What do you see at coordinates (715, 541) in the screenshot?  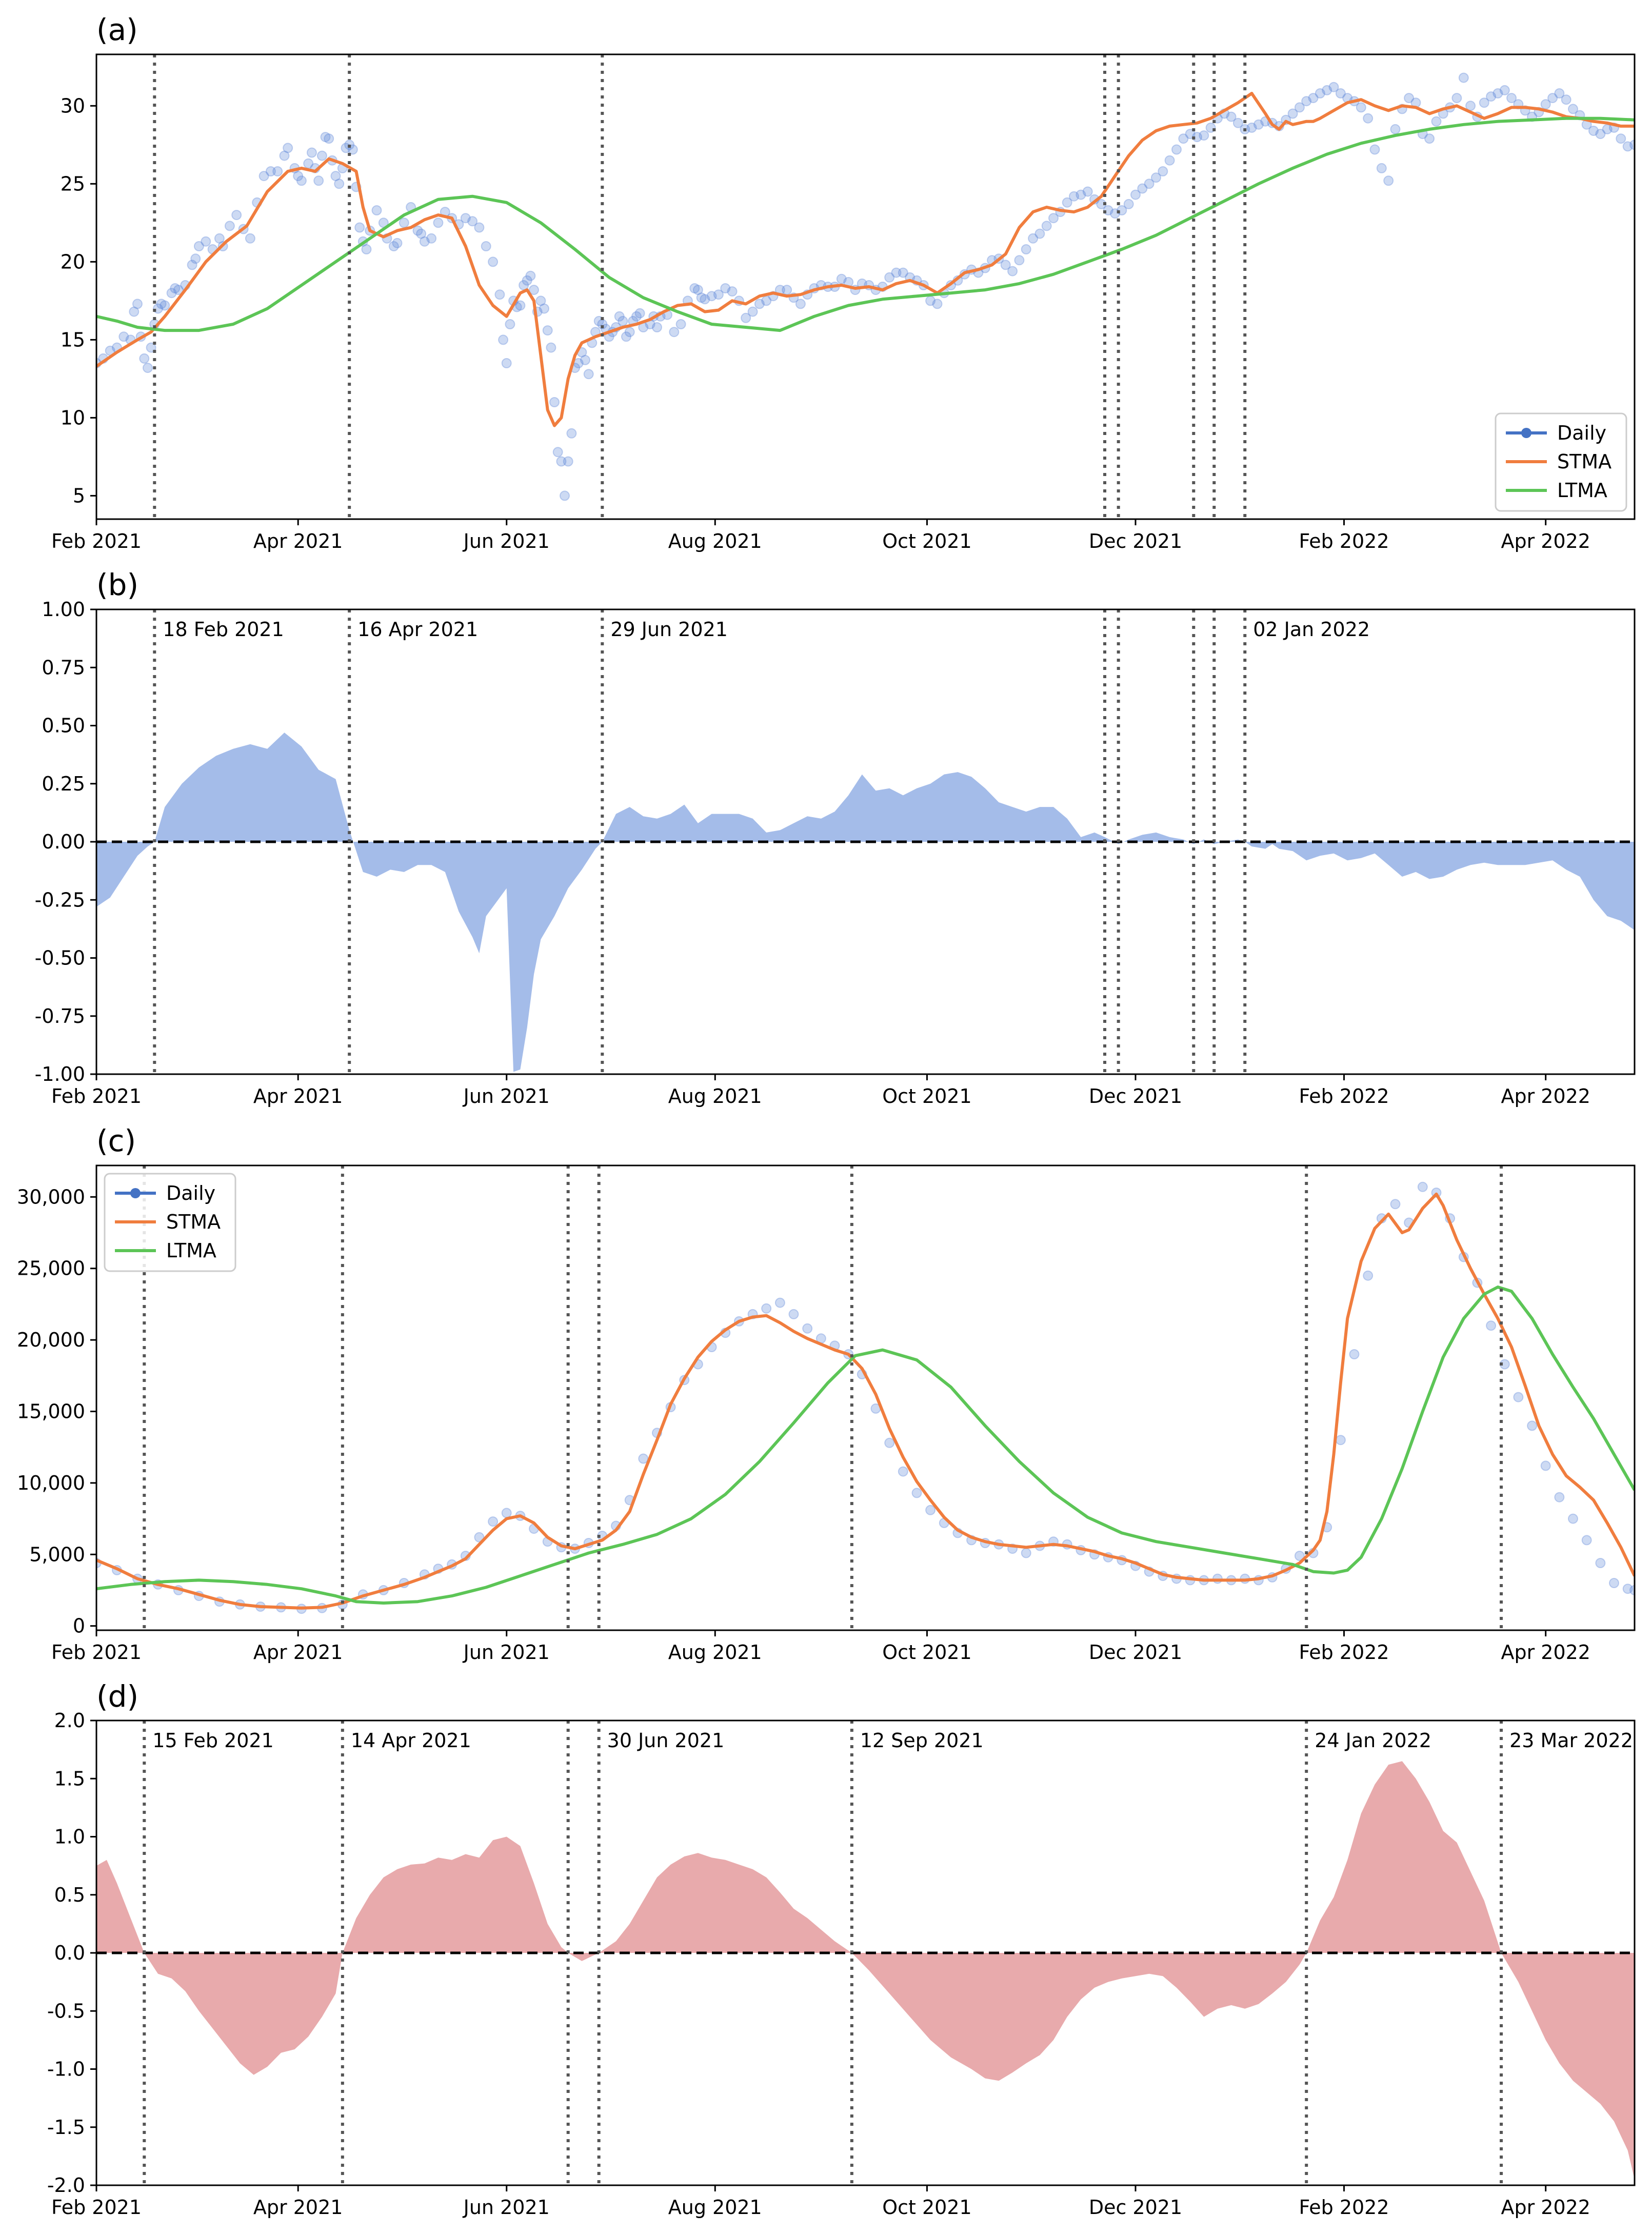 I see `x-tick-label: Aug 2021` at bounding box center [715, 541].